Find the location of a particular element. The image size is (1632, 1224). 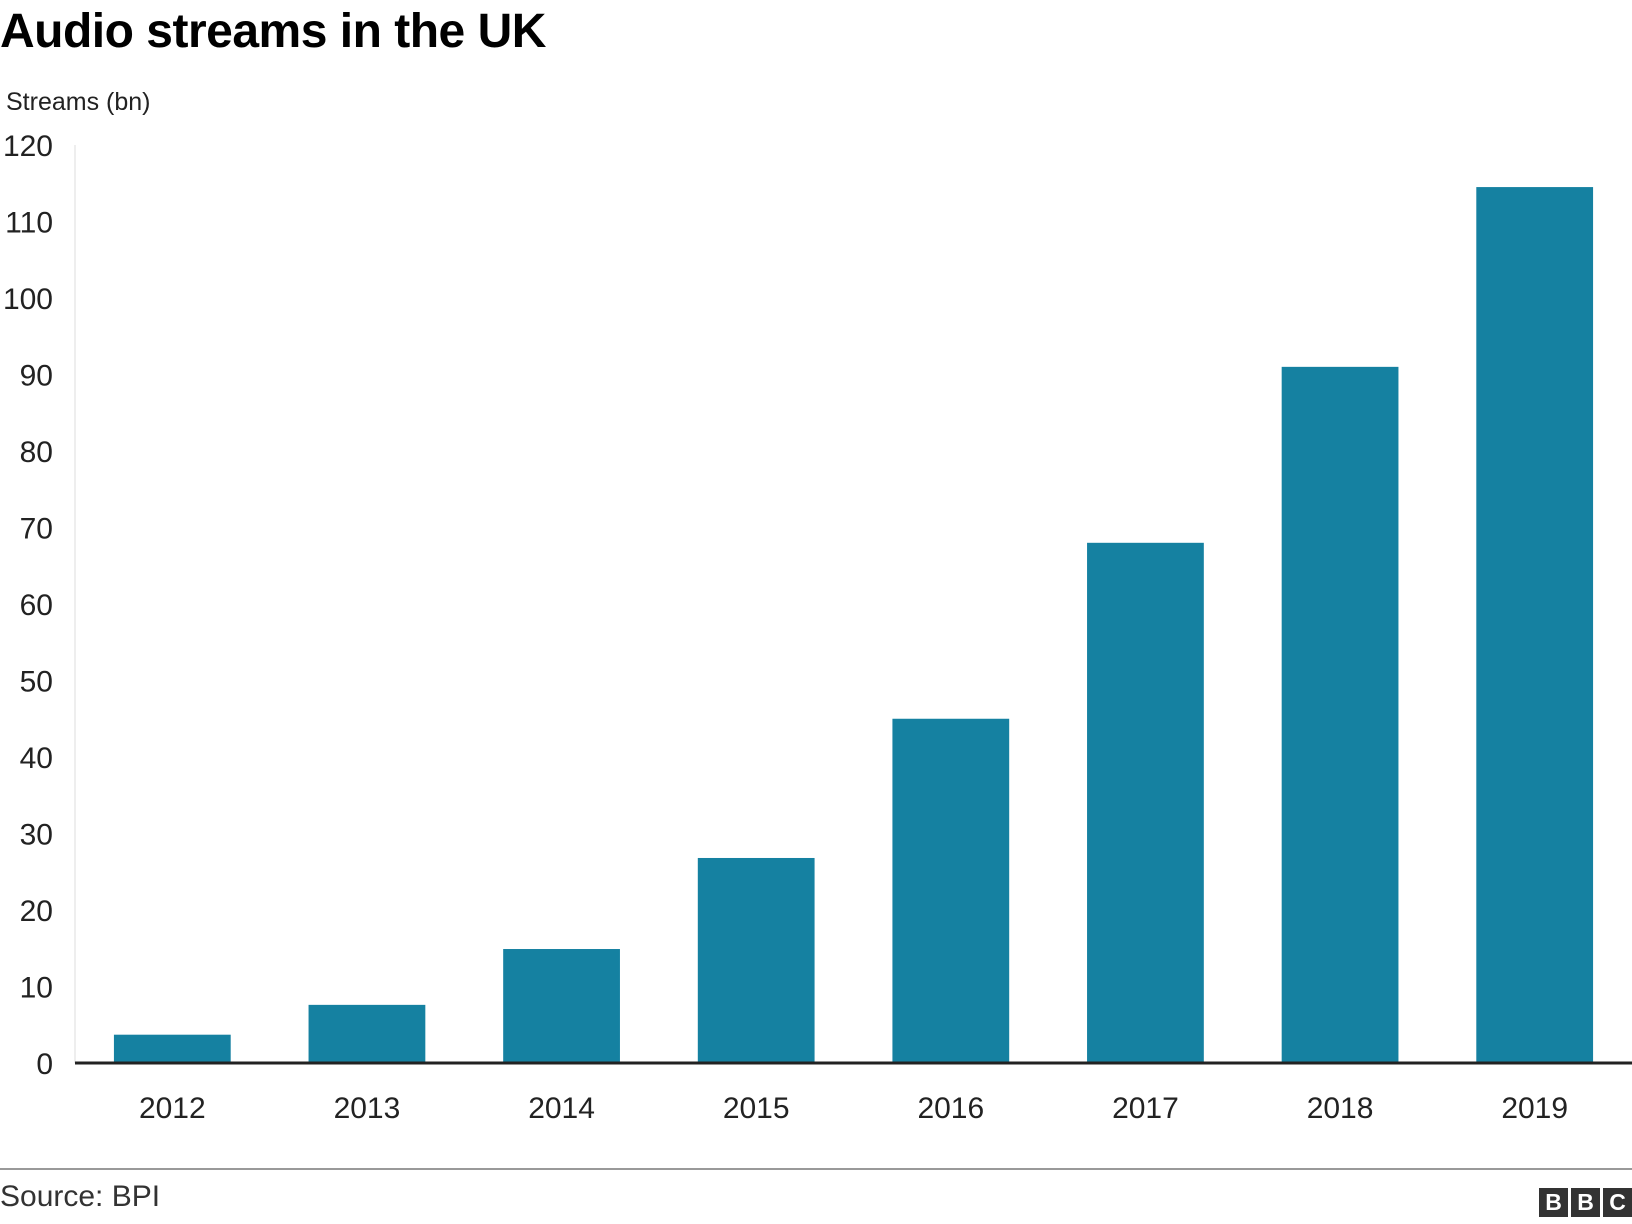

footer-divider is located at coordinates (816, 1169).